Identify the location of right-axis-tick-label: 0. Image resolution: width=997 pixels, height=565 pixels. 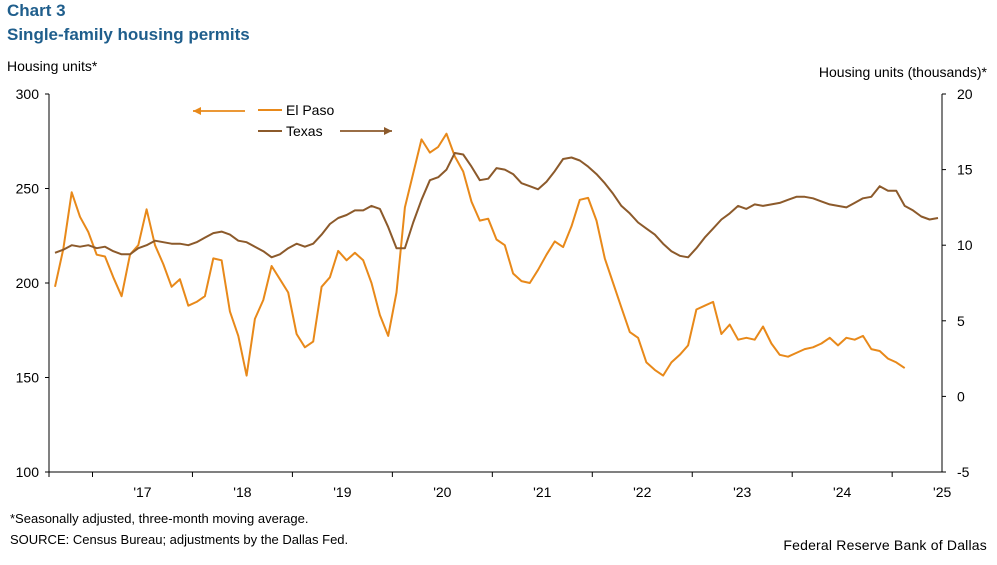
(961, 396).